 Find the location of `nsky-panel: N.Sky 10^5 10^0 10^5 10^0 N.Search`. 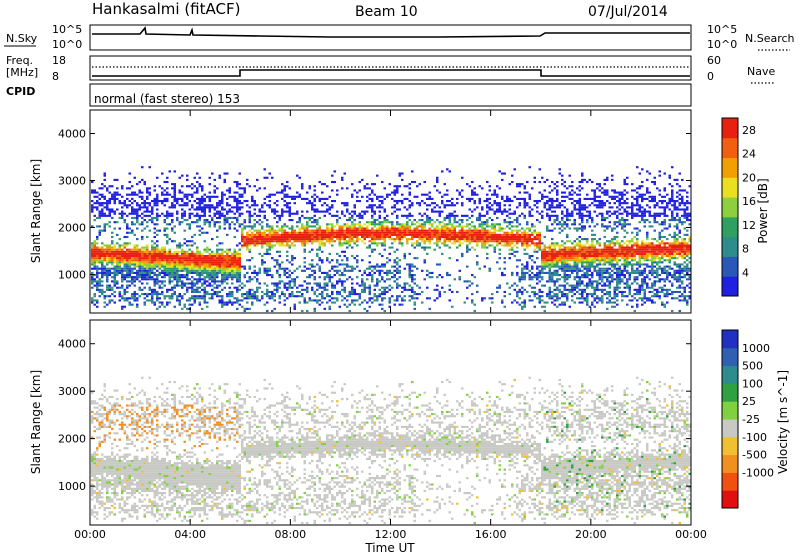

nsky-panel: N.Sky 10^5 10^0 10^5 10^0 N.Search is located at coordinates (399, 37).